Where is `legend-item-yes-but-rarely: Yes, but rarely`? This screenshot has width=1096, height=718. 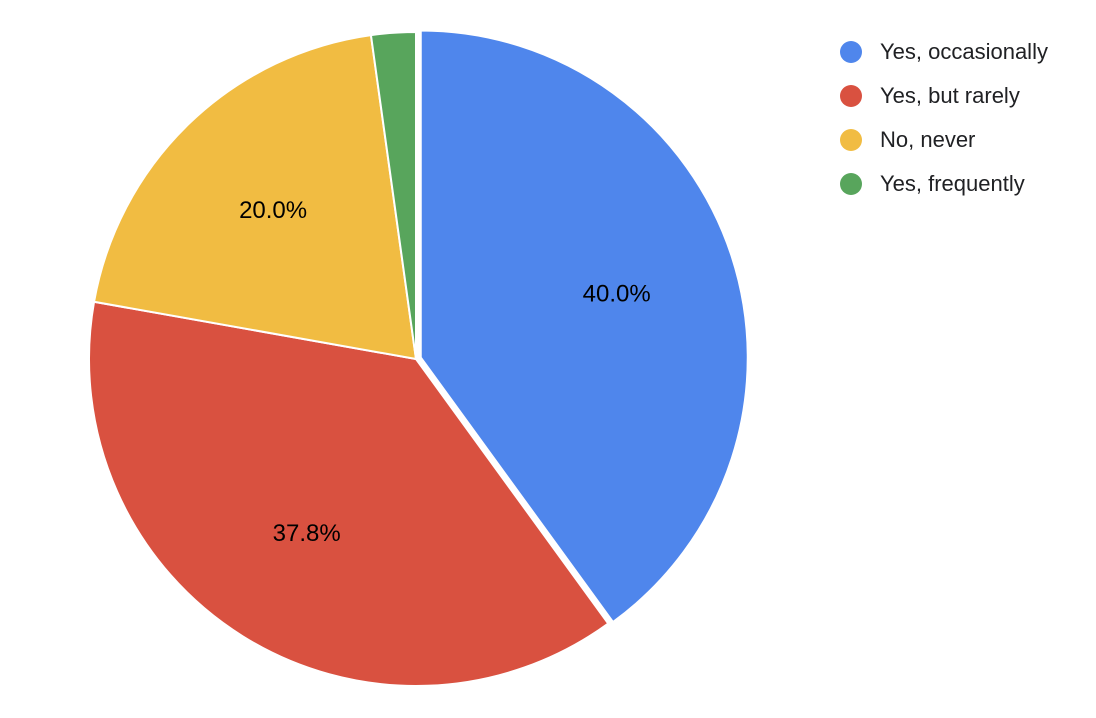
legend-item-yes-but-rarely: Yes, but rarely is located at coordinates (944, 96).